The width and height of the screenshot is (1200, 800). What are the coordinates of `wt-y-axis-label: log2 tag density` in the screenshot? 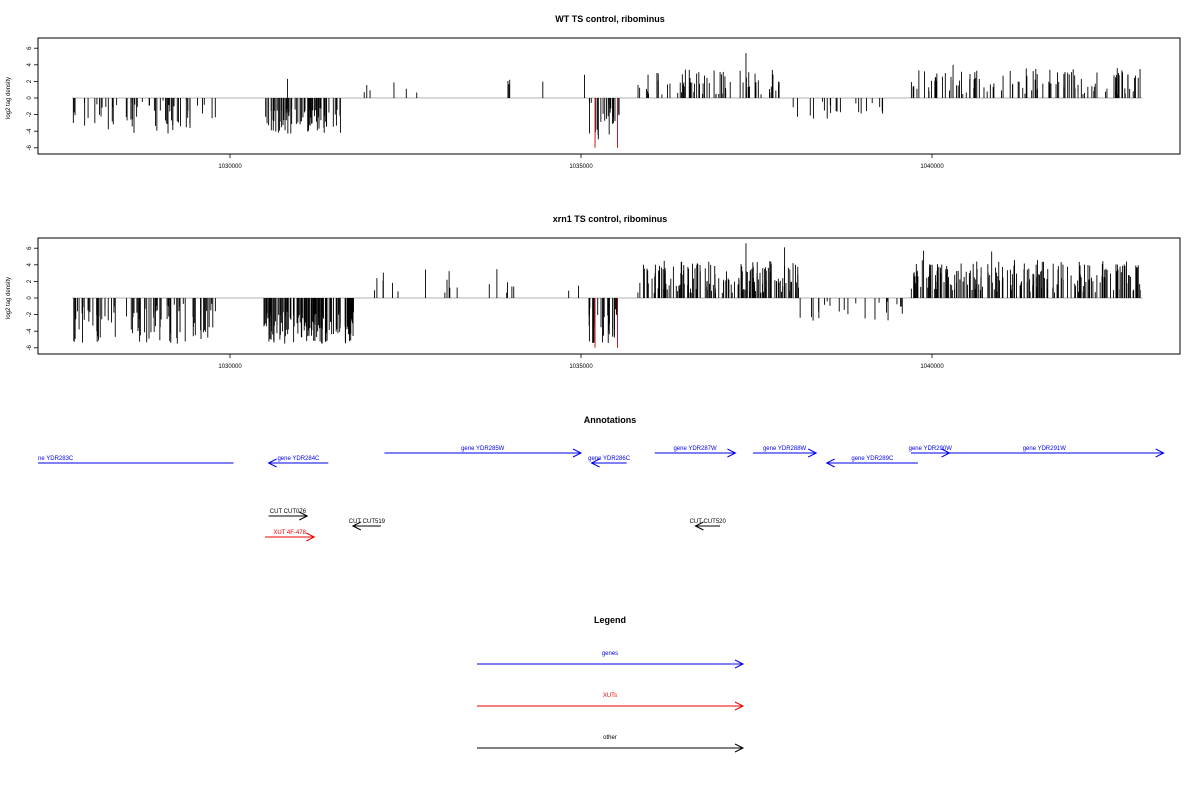 It's located at (9, 98).